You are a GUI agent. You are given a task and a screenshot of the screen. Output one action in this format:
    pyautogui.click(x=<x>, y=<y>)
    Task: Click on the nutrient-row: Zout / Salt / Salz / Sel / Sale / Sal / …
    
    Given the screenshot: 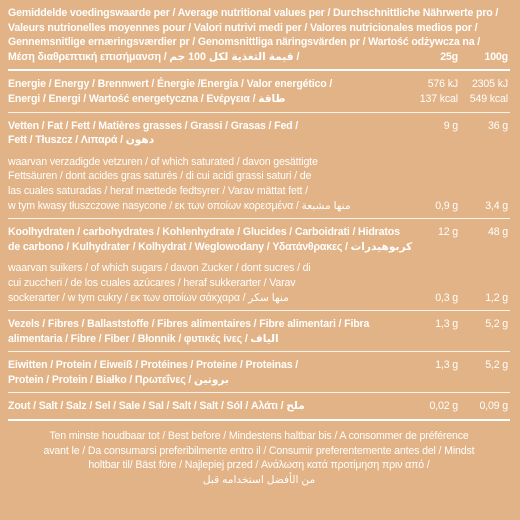 What is the action you would take?
    pyautogui.click(x=258, y=406)
    